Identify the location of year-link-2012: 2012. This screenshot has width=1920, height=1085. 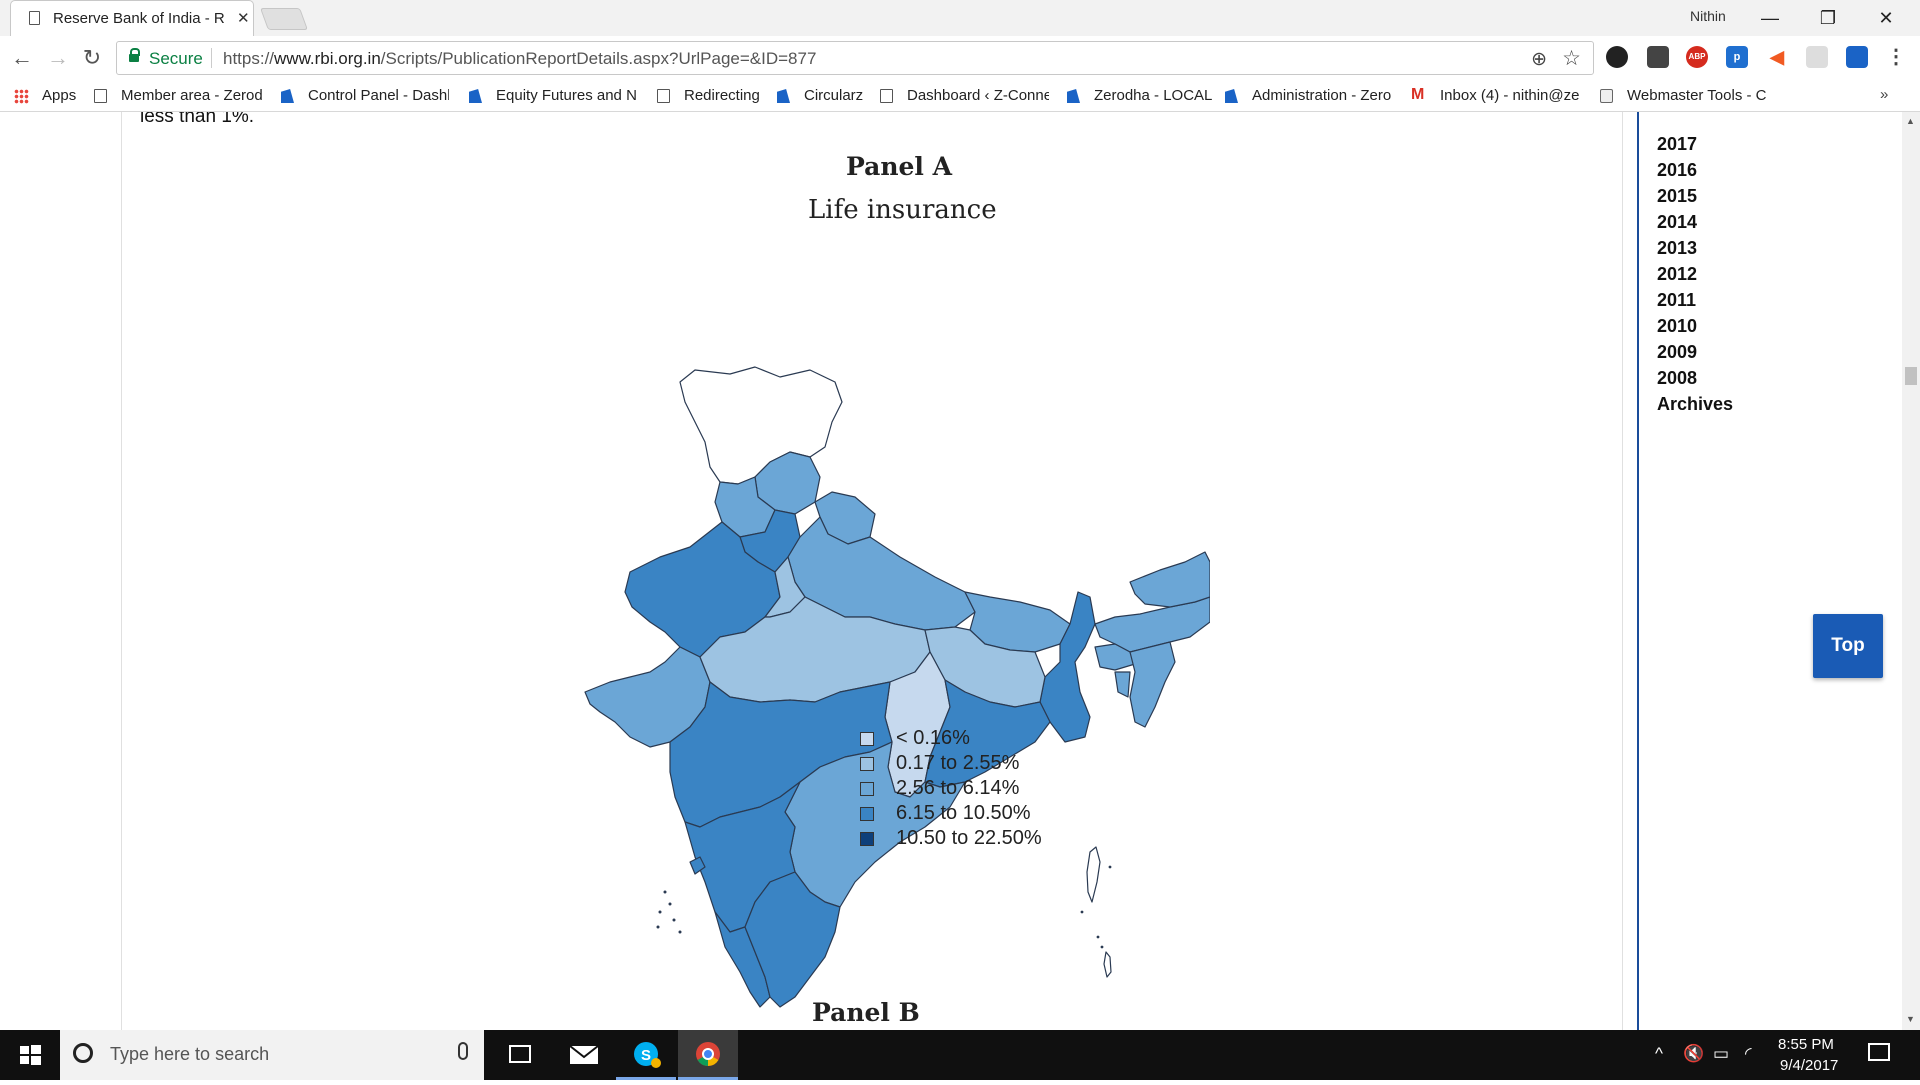
(1677, 274).